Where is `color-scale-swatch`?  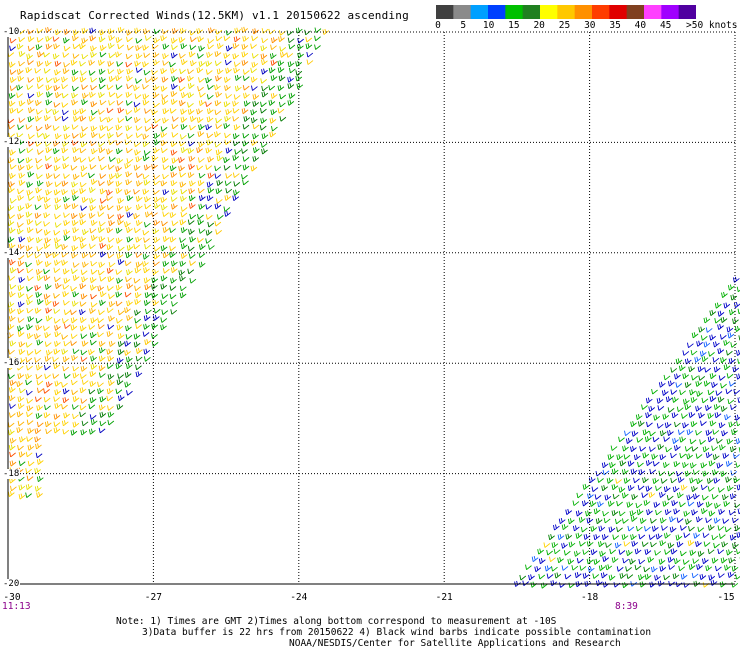
color-scale-swatch is located at coordinates (635, 12).